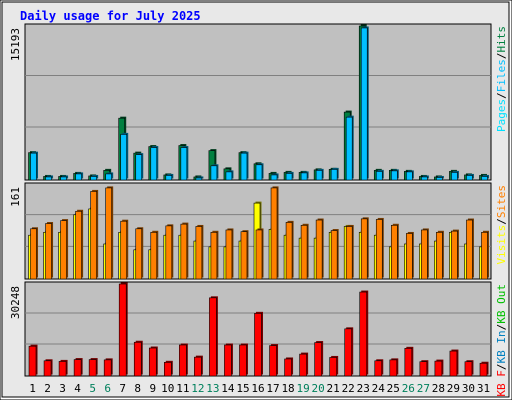  Describe the element at coordinates (501, 201) in the screenshot. I see `legend-entry: Sites` at that location.